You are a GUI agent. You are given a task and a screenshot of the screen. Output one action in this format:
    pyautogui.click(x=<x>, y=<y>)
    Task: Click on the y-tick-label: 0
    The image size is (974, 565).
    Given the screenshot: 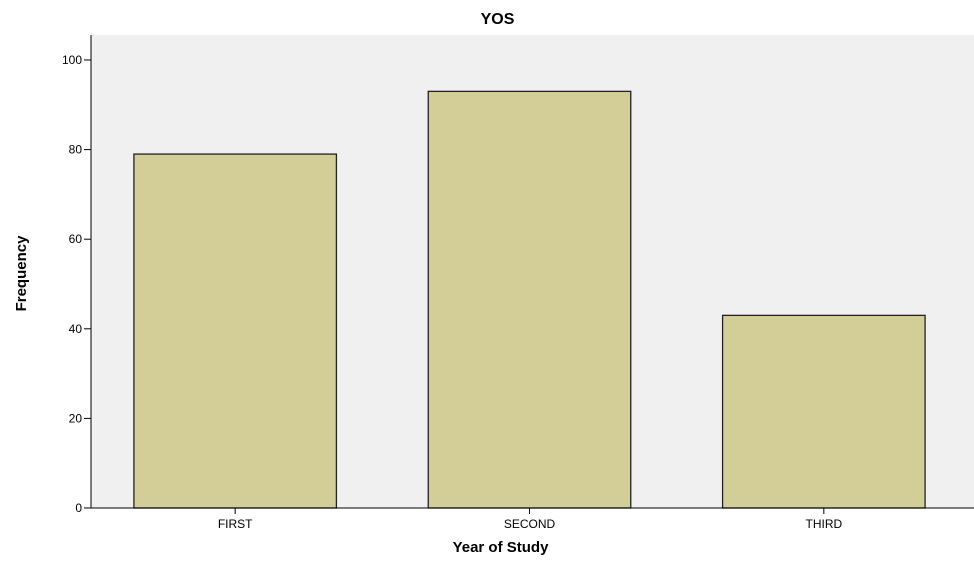 What is the action you would take?
    pyautogui.click(x=78, y=508)
    